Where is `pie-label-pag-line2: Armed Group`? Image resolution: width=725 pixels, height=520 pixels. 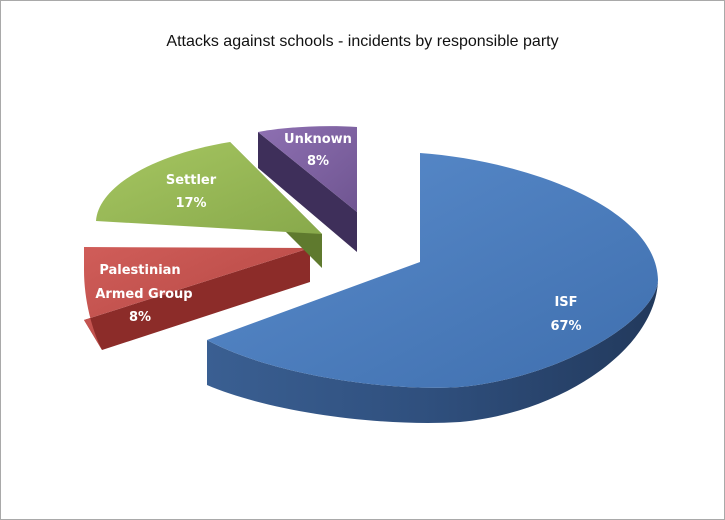
pie-label-pag-line2: Armed Group is located at coordinates (143, 294).